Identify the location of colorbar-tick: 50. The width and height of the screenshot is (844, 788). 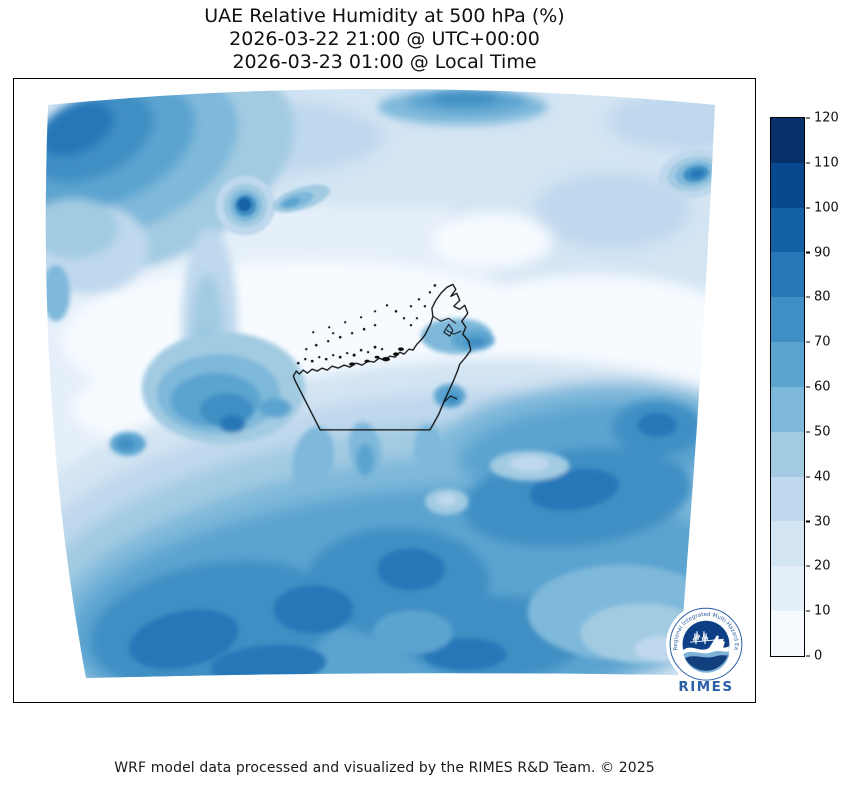
(818, 431).